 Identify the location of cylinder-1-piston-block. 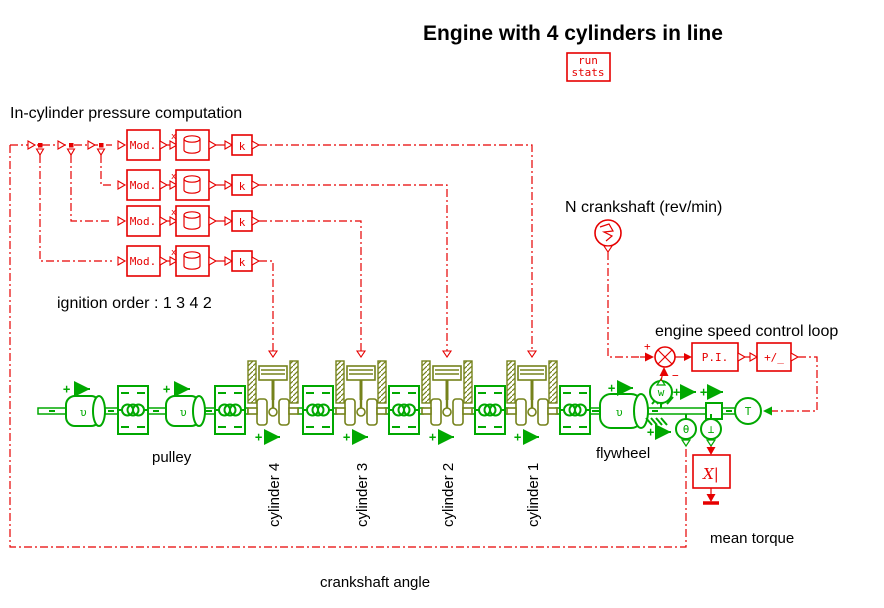
(532, 393).